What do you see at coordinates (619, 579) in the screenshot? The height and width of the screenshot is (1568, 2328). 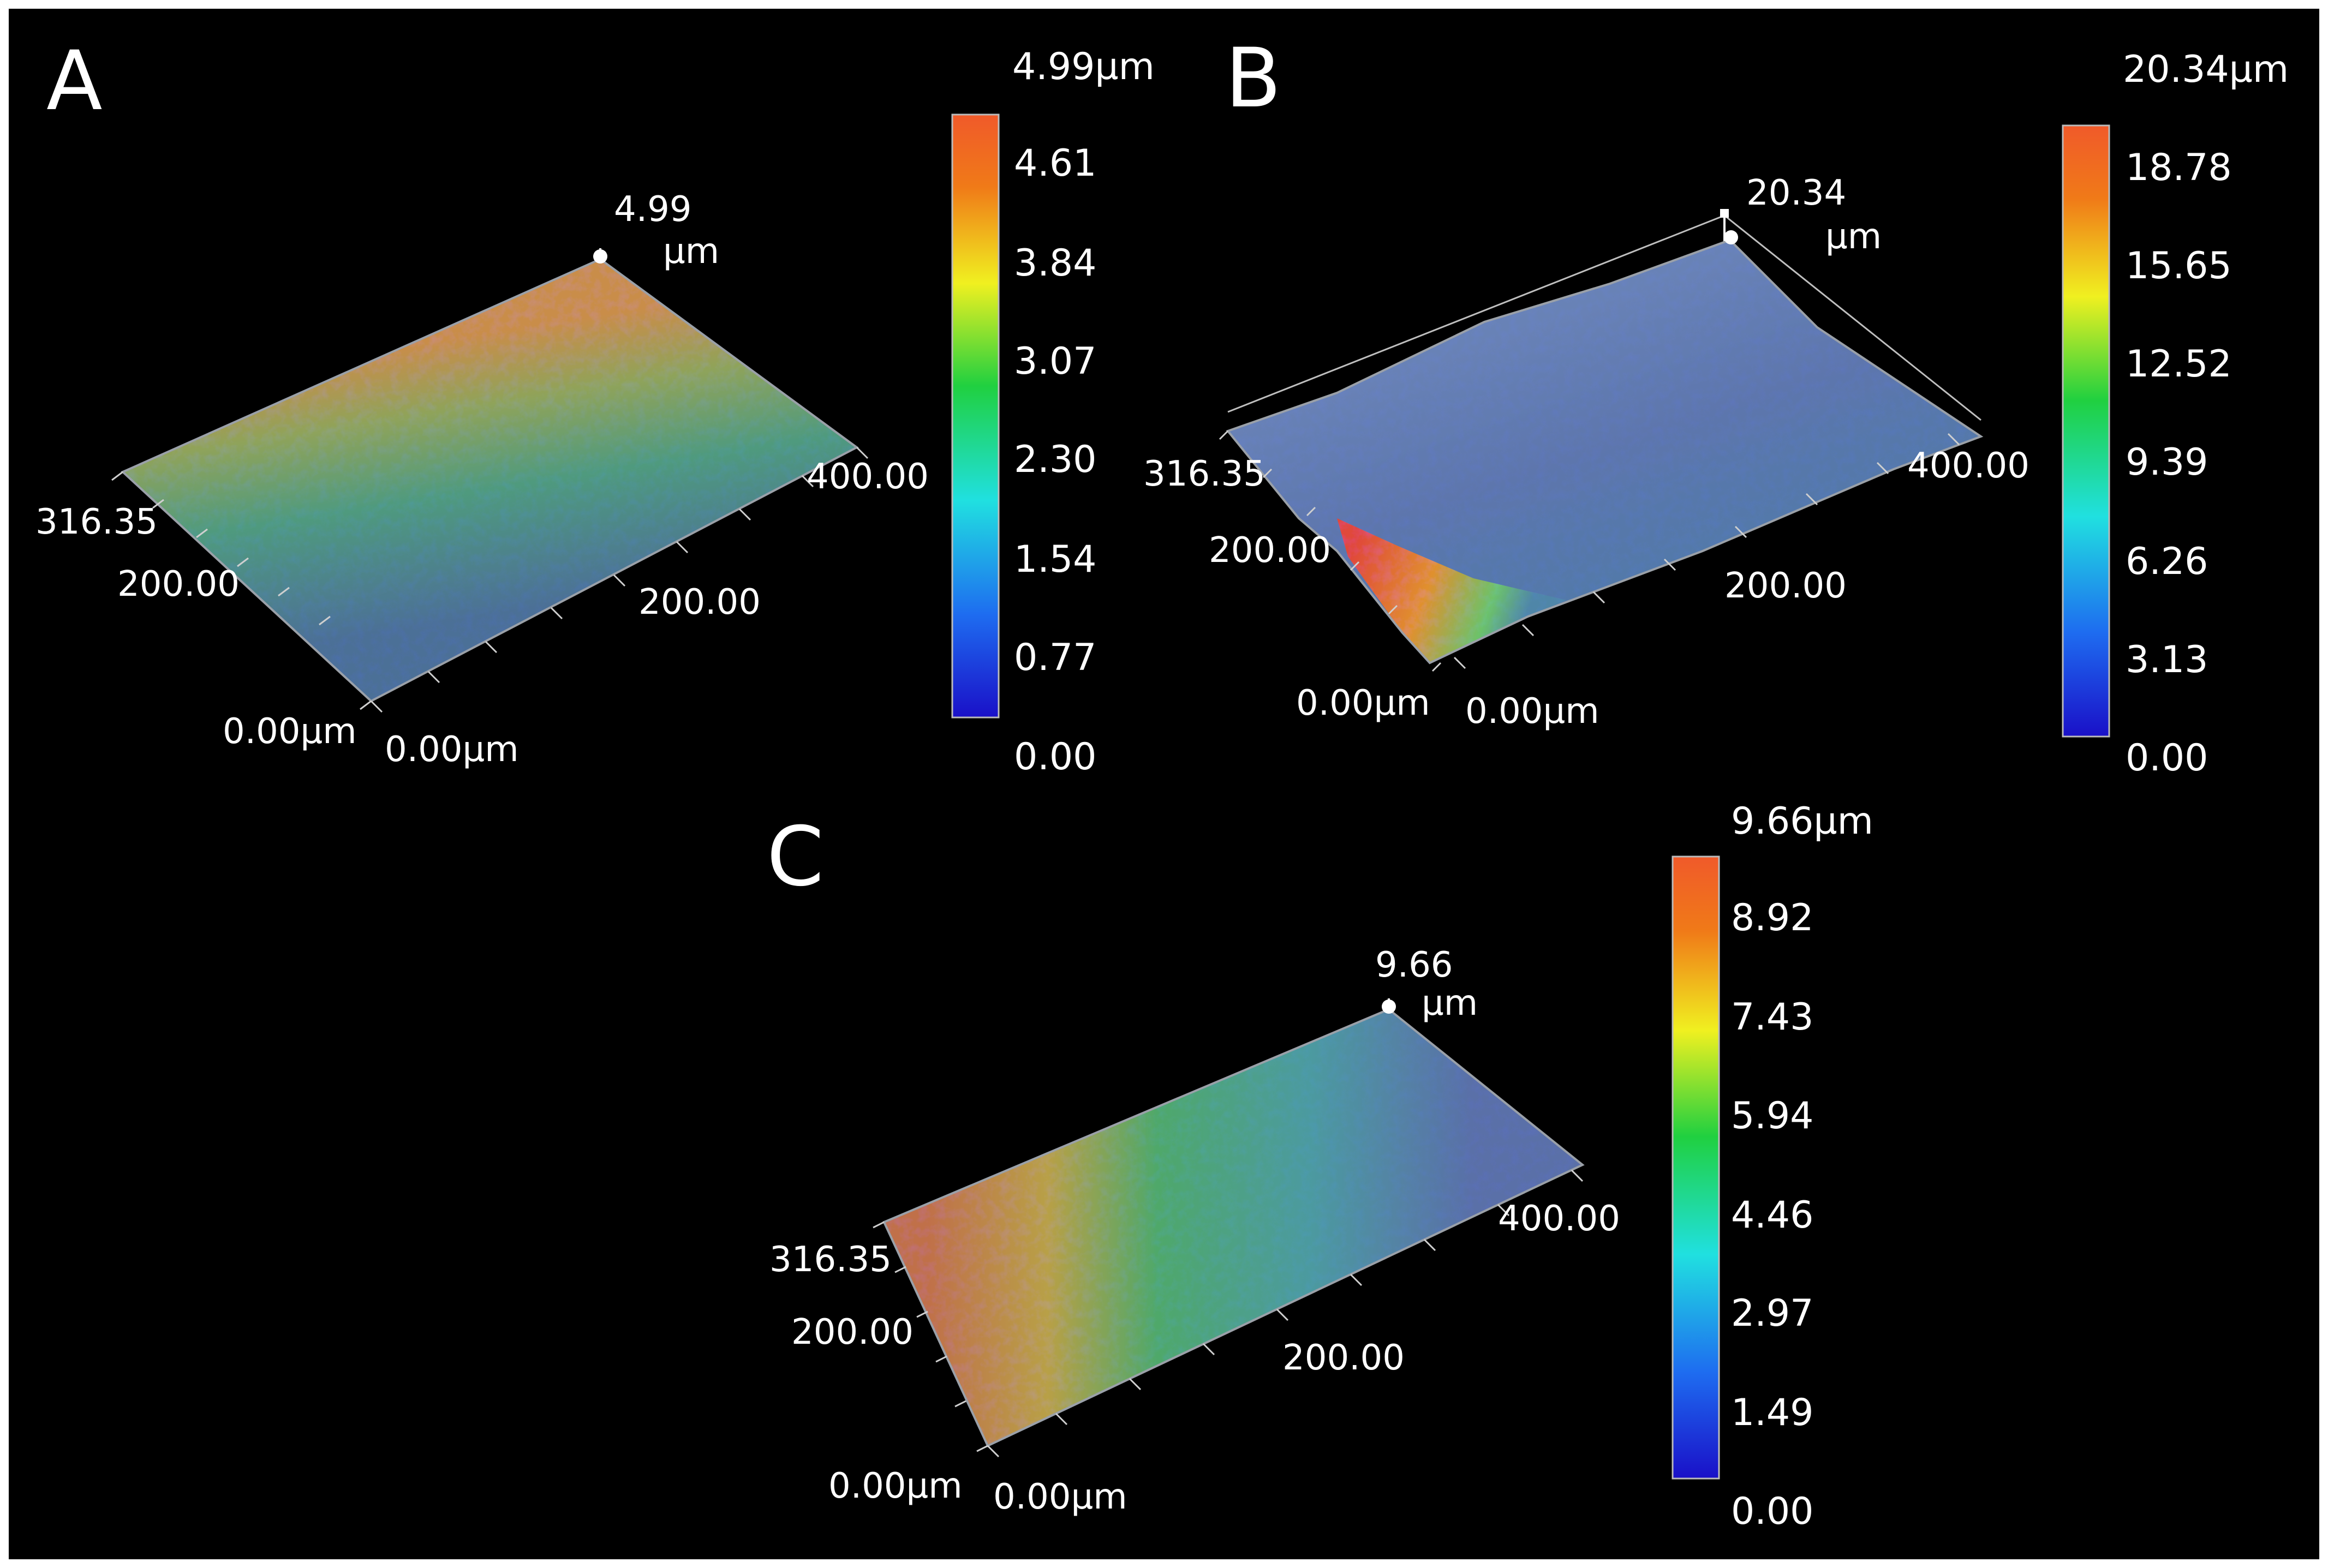 I see `panel-a-x-ticks` at bounding box center [619, 579].